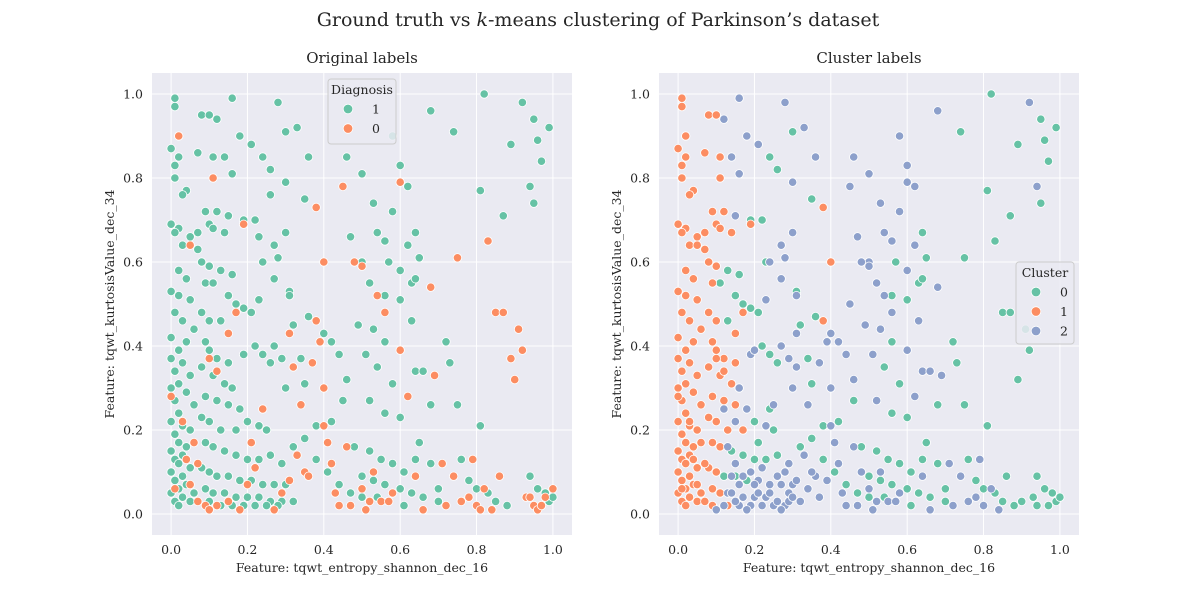 This screenshot has height=605, width=1200. Describe the element at coordinates (1036, 292) in the screenshot. I see `right-legend-marker` at that location.